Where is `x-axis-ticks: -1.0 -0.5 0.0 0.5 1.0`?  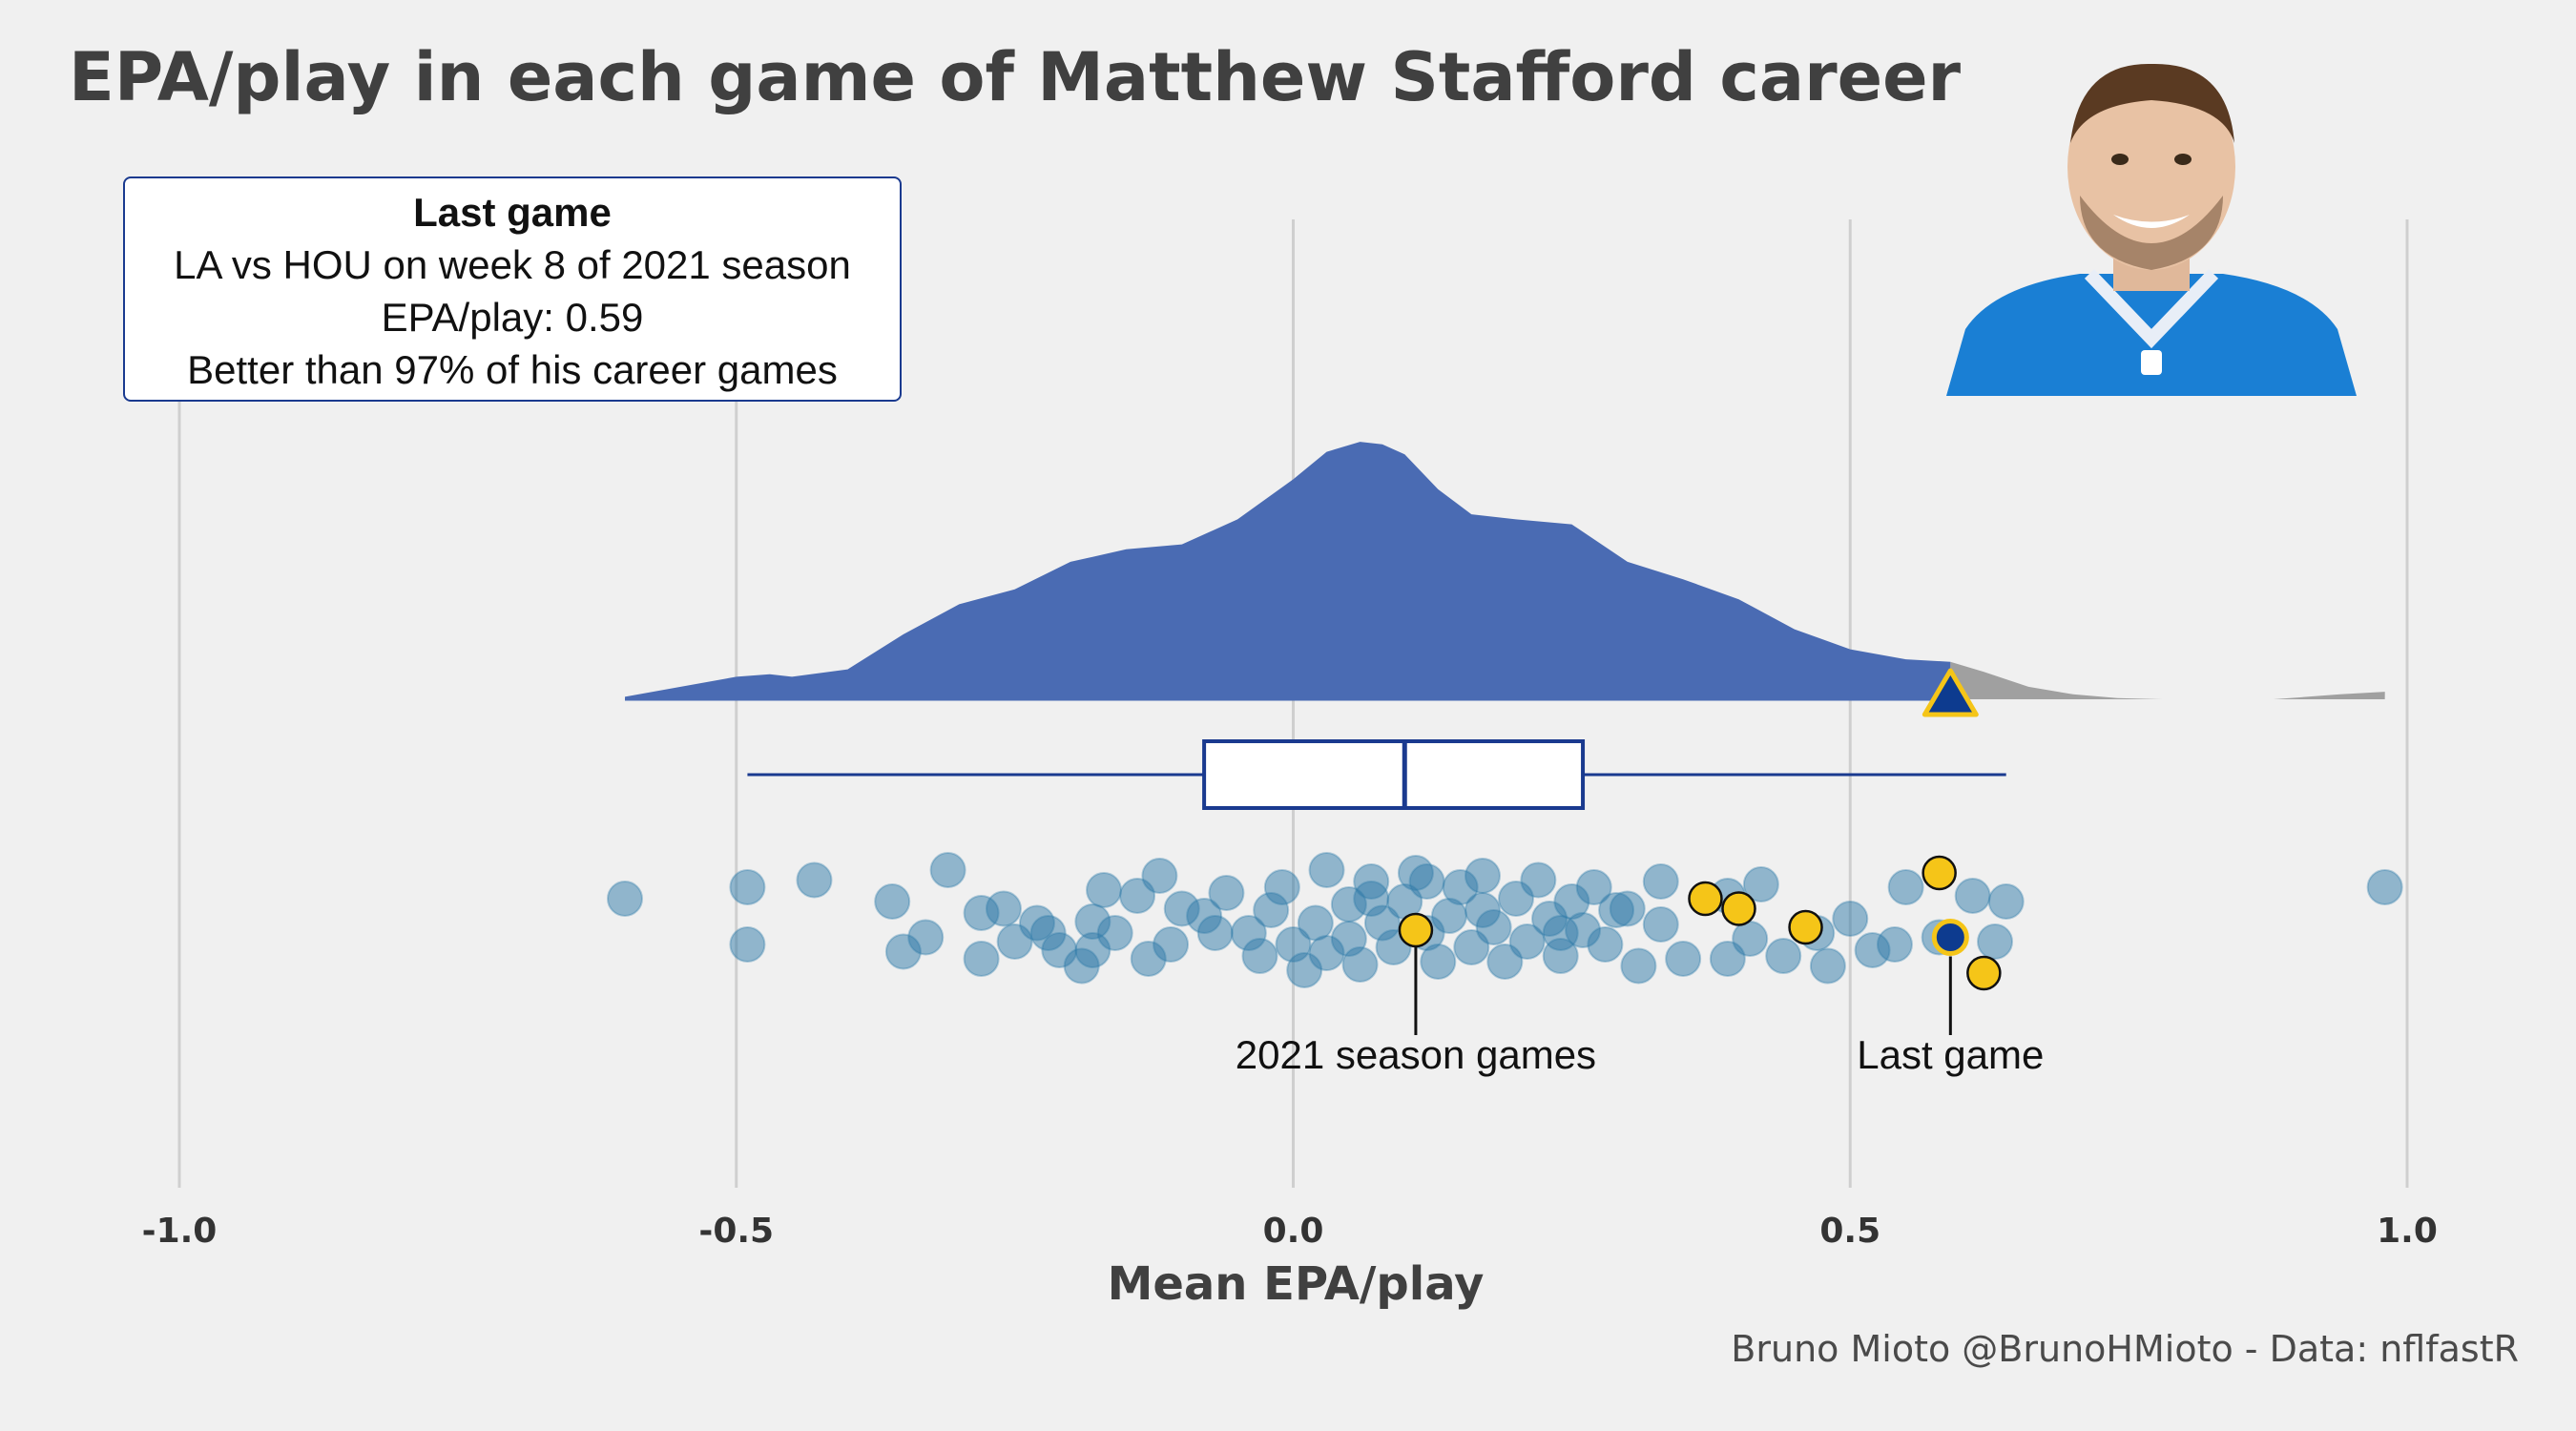
x-axis-ticks: -1.0 -0.5 0.0 0.5 1.0 is located at coordinates (1290, 1231).